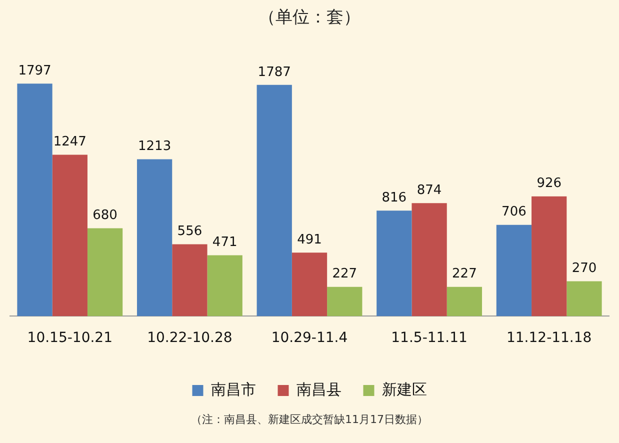  What do you see at coordinates (189, 338) in the screenshot?
I see `x-tick-label: 10.22-10.28` at bounding box center [189, 338].